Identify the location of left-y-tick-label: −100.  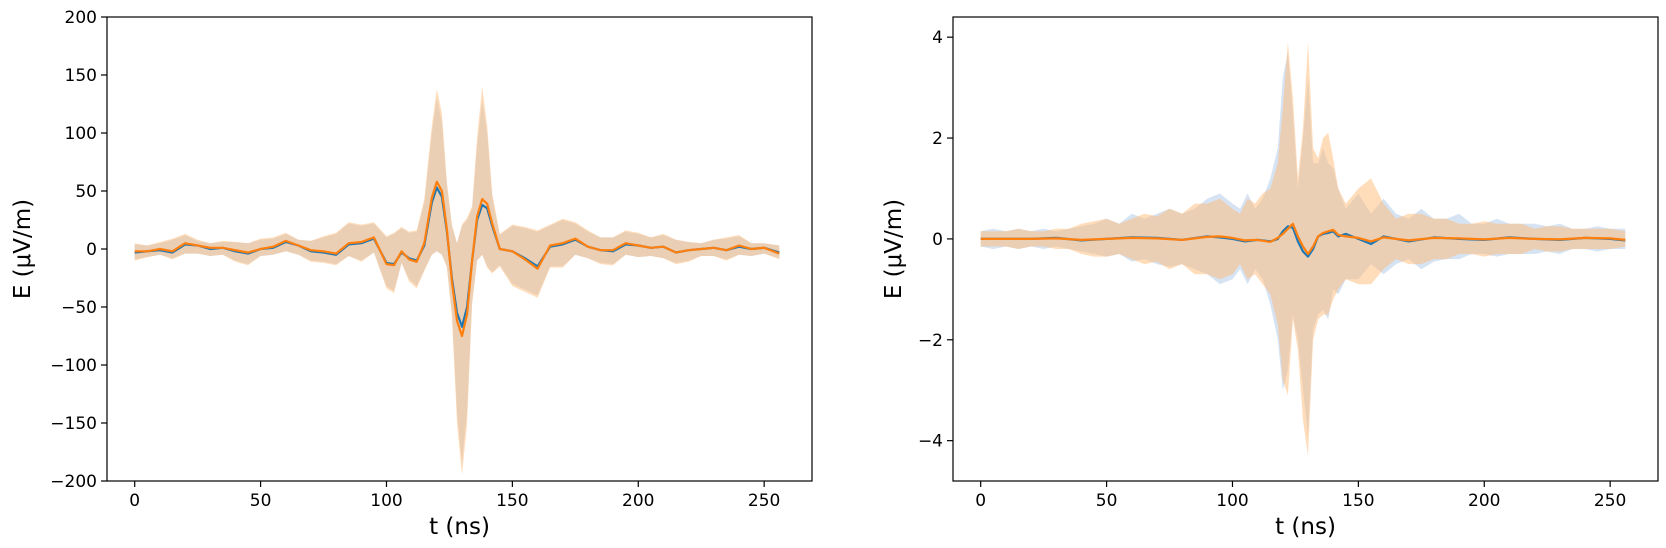
(73, 366).